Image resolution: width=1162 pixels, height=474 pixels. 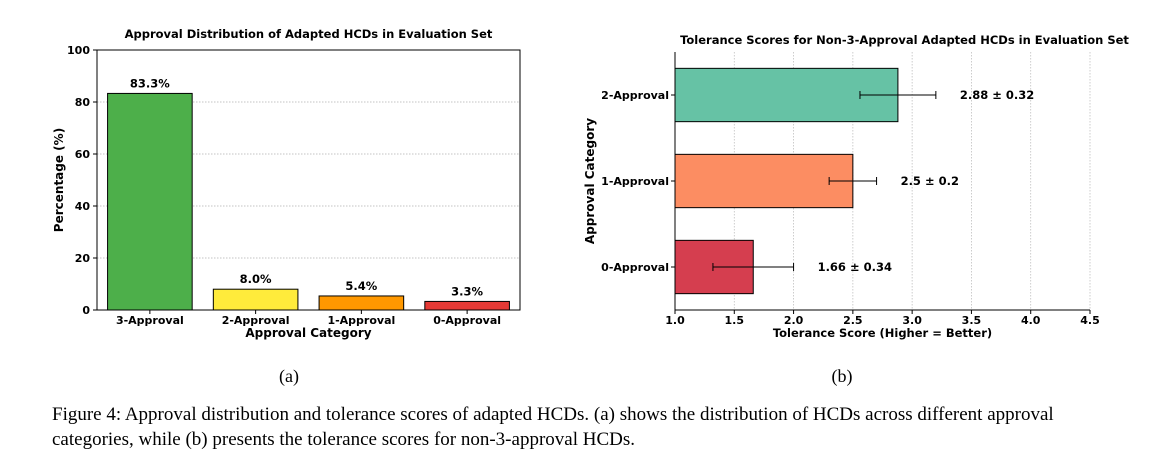 What do you see at coordinates (1031, 320) in the screenshot?
I see `x-tick-label: 4.0` at bounding box center [1031, 320].